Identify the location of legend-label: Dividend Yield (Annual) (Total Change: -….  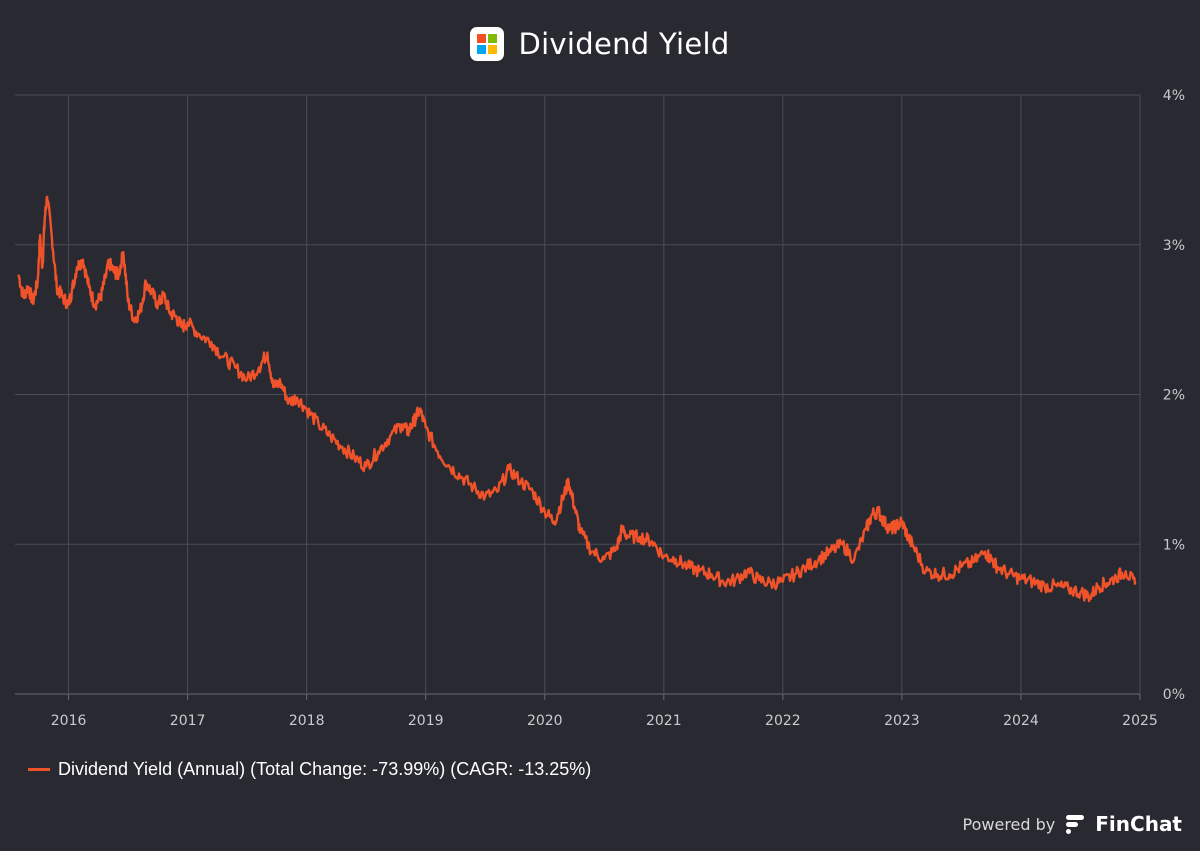
(325, 769).